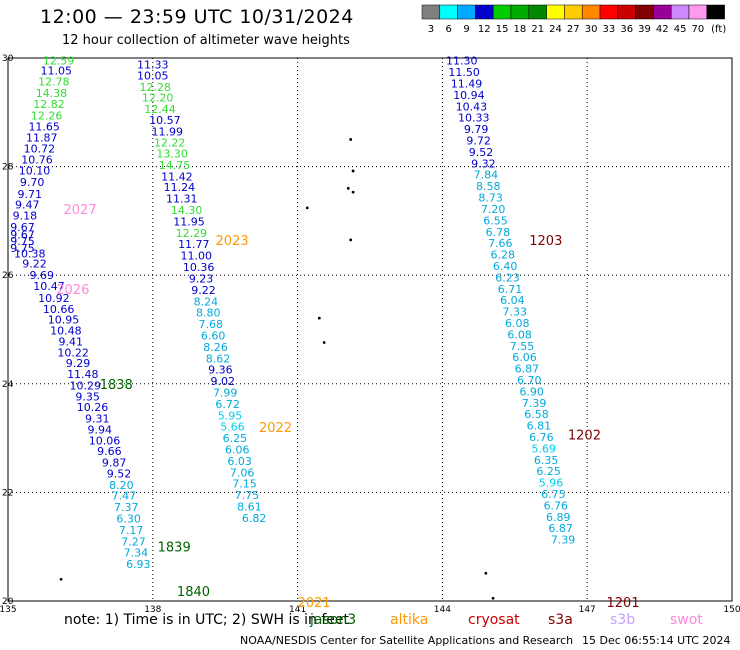 This screenshot has height=650, width=740. Describe the element at coordinates (239, 461) in the screenshot. I see `swh-value: 6.03` at that location.